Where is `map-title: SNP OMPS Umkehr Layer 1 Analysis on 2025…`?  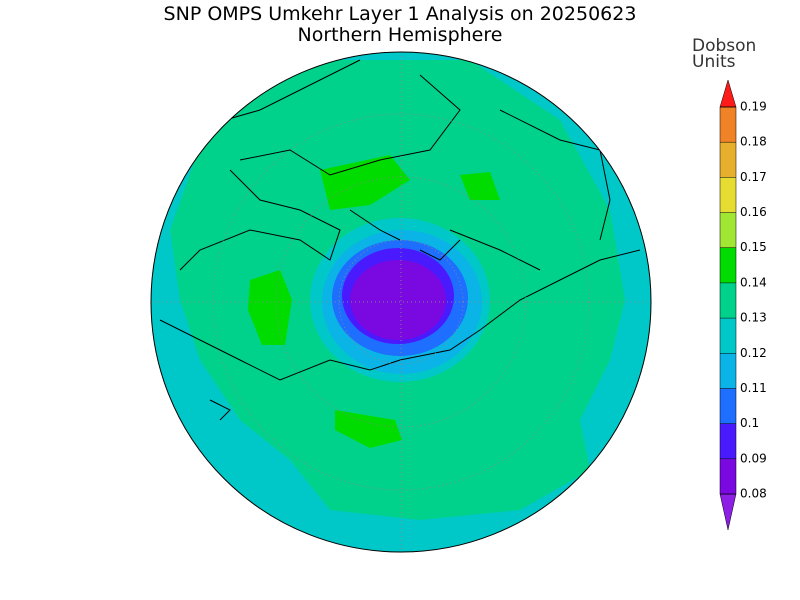
map-title: SNP OMPS Umkehr Layer 1 Analysis on 2025… is located at coordinates (400, 14).